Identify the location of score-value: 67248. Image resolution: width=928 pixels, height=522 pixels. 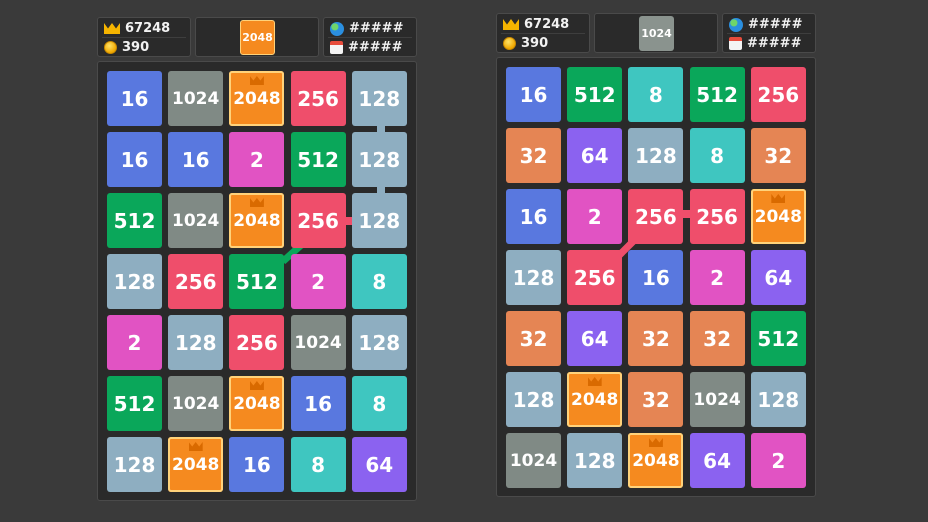
(148, 28).